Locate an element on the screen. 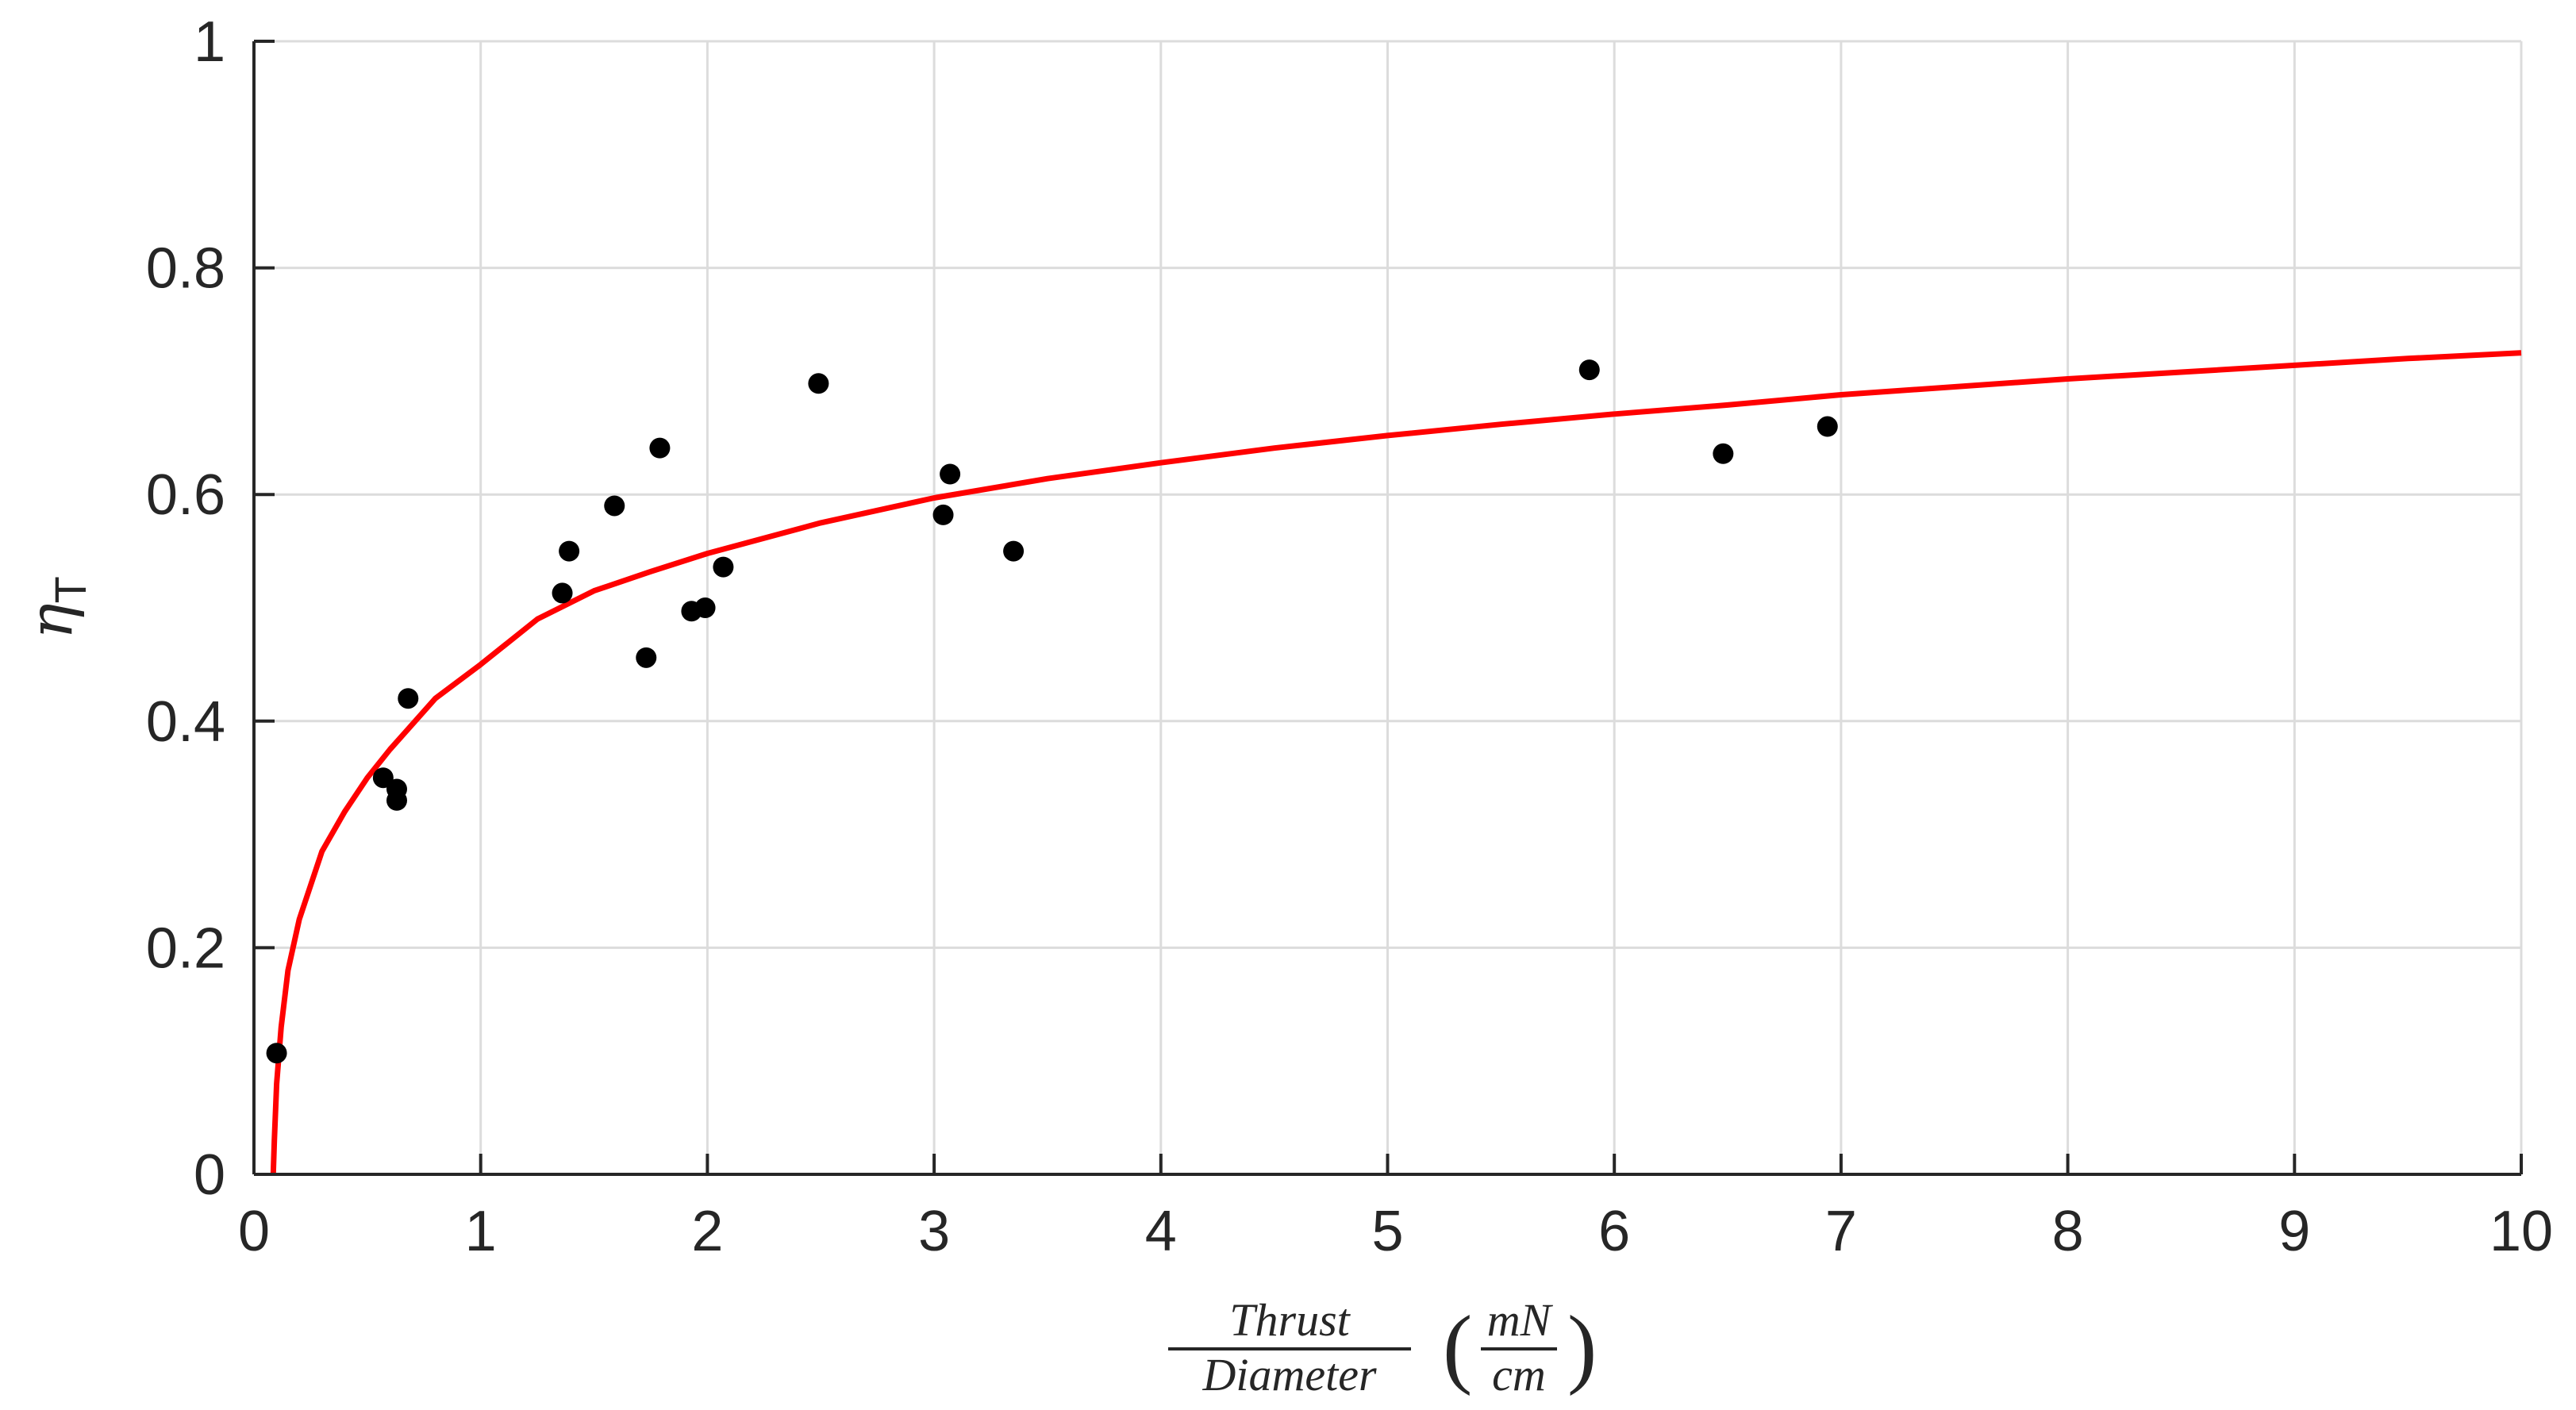 The height and width of the screenshot is (1410, 2576). x-tick-label-0: 0 is located at coordinates (254, 1231).